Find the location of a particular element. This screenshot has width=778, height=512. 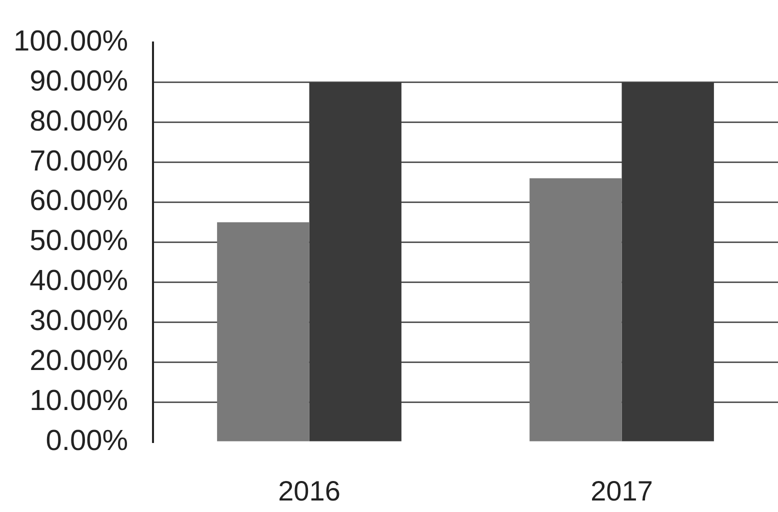

y-tick-label: 60.00% is located at coordinates (79, 201).